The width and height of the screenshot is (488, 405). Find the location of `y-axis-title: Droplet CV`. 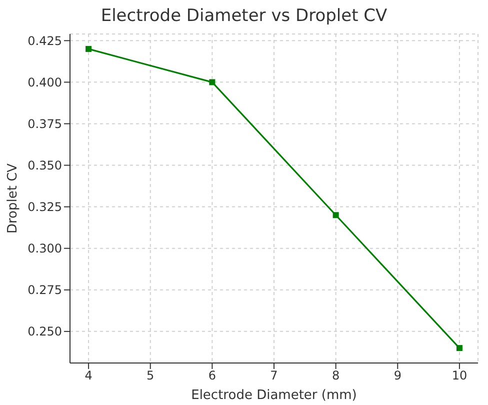

y-axis-title: Droplet CV is located at coordinates (13, 198).